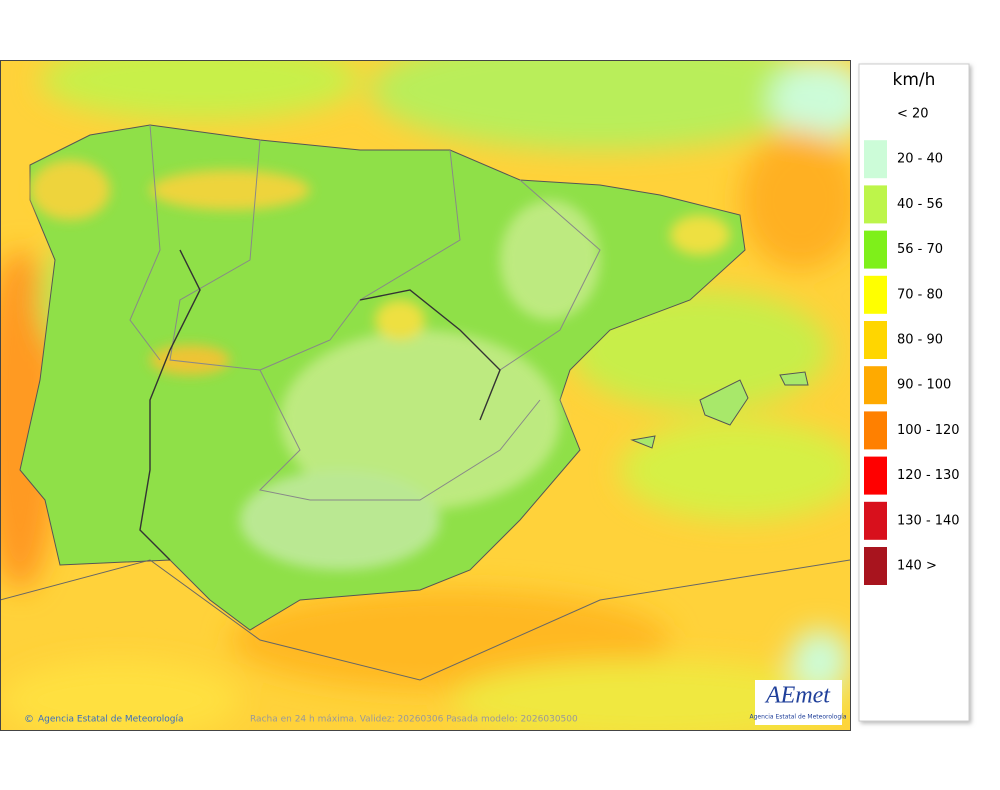  Describe the element at coordinates (917, 566) in the screenshot. I see `legend-label: 140 >` at that location.